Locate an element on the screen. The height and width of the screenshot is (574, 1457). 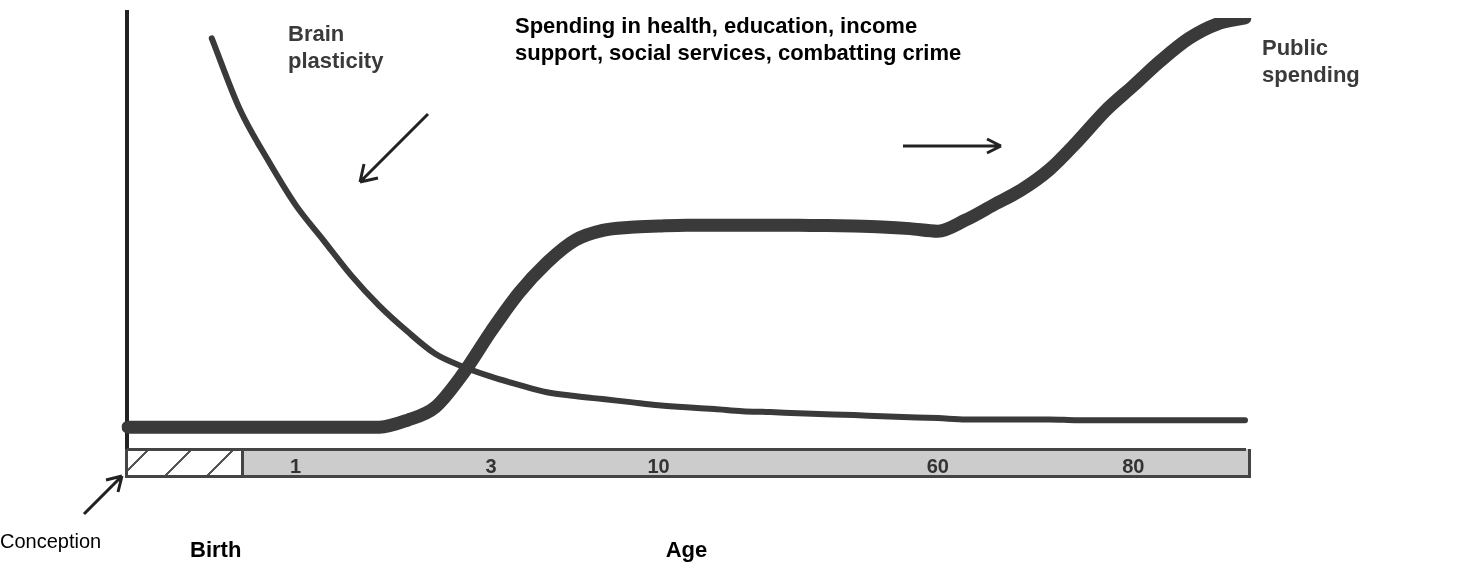
x-tick-label: 10 is located at coordinates (658, 466).